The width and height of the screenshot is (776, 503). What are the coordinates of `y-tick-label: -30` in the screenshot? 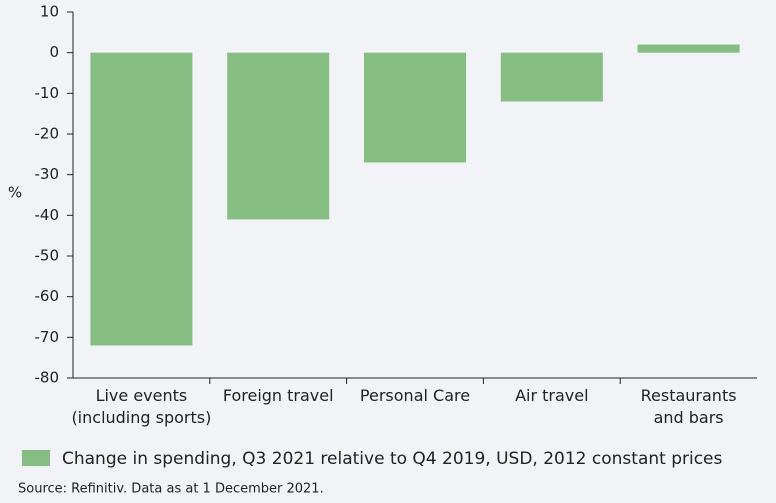 It's located at (47, 174).